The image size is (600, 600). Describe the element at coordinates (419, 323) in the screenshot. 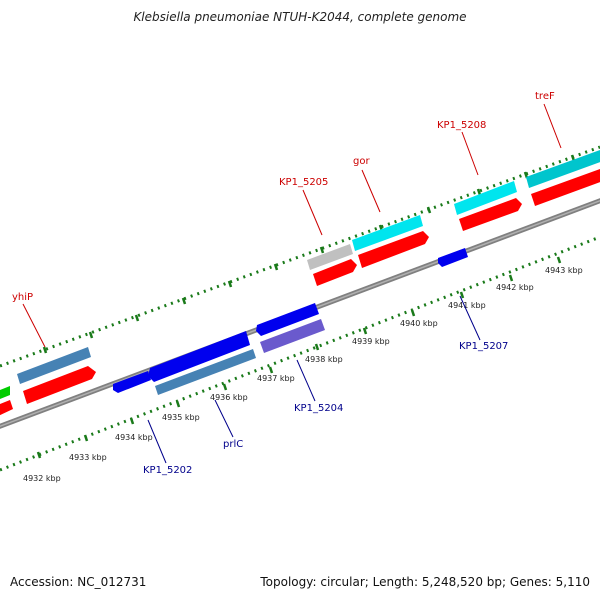

I see `tick-label: 4940 kbp` at that location.